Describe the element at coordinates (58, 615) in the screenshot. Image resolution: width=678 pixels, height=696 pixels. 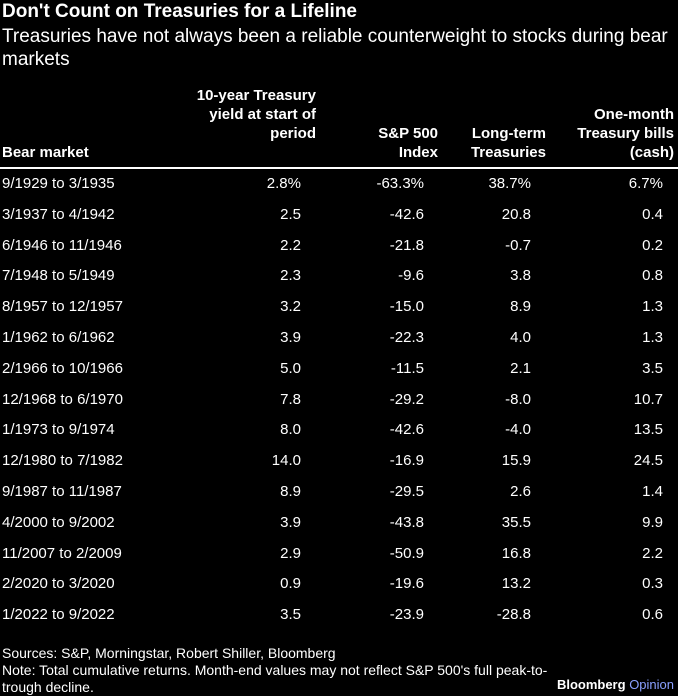
I see `table-cell: 1/2022 to 9/2022` at that location.